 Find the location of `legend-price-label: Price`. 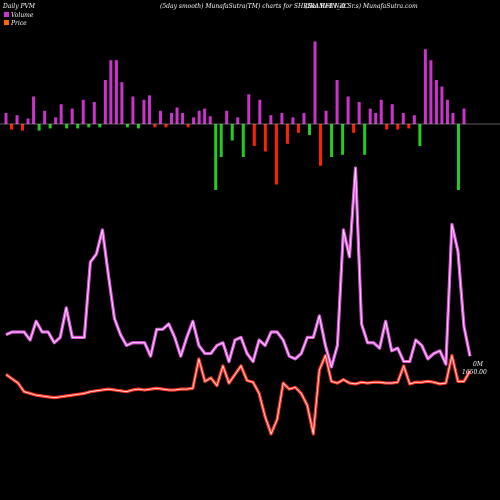

legend-price-label: Price is located at coordinates (18, 23).